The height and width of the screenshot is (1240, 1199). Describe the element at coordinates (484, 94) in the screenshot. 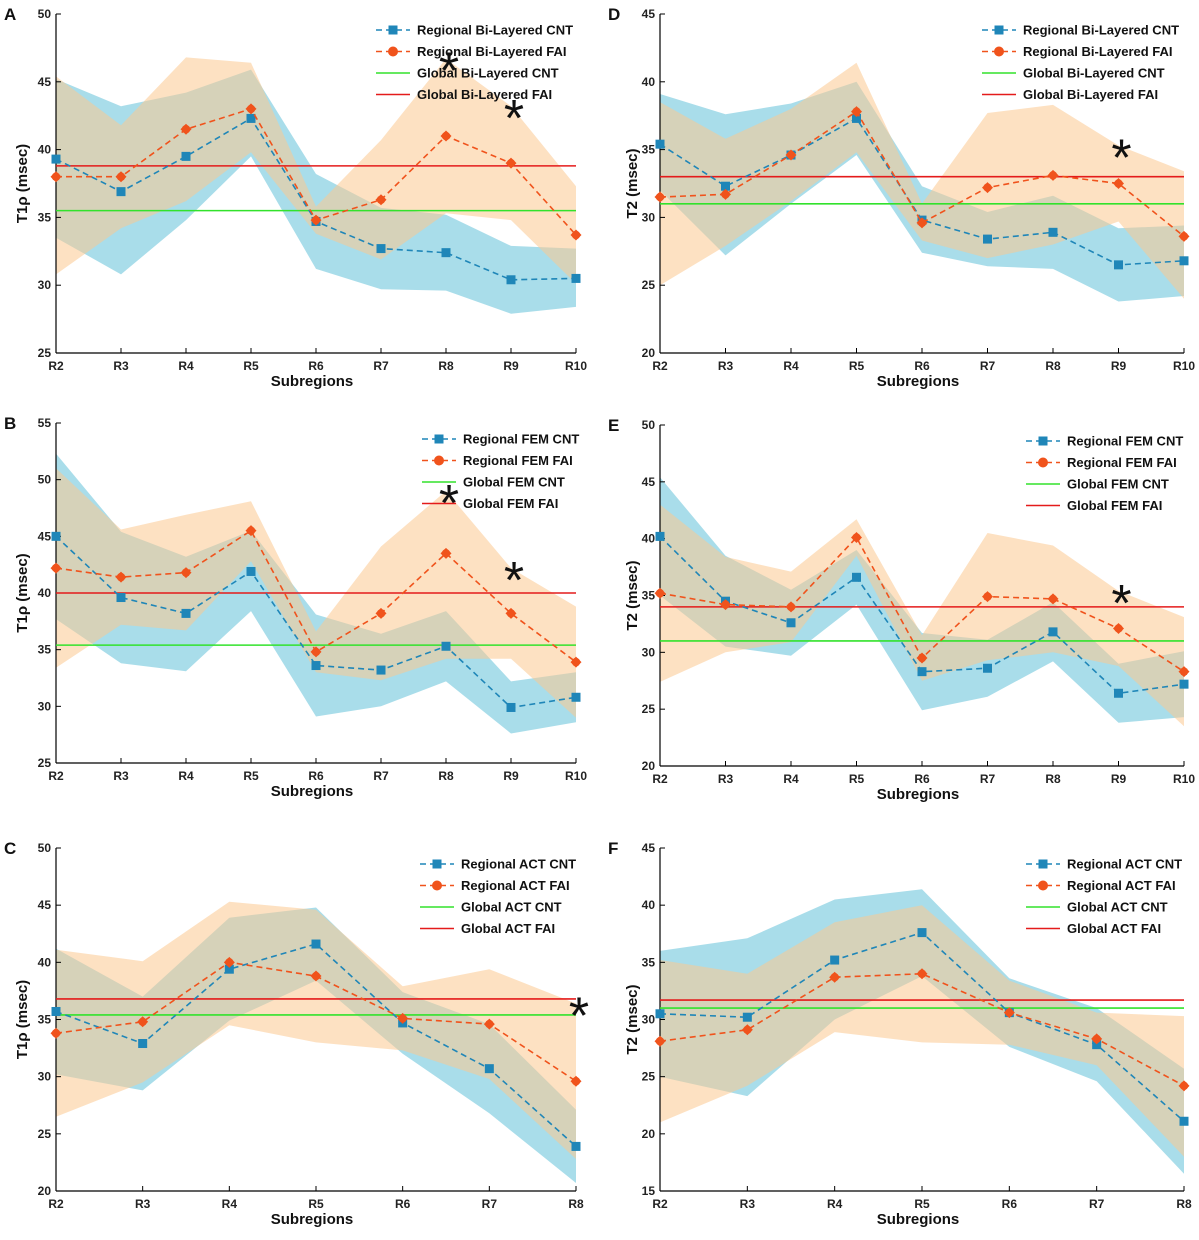

I see `legend-label: Global Bi-Layered FAI` at that location.